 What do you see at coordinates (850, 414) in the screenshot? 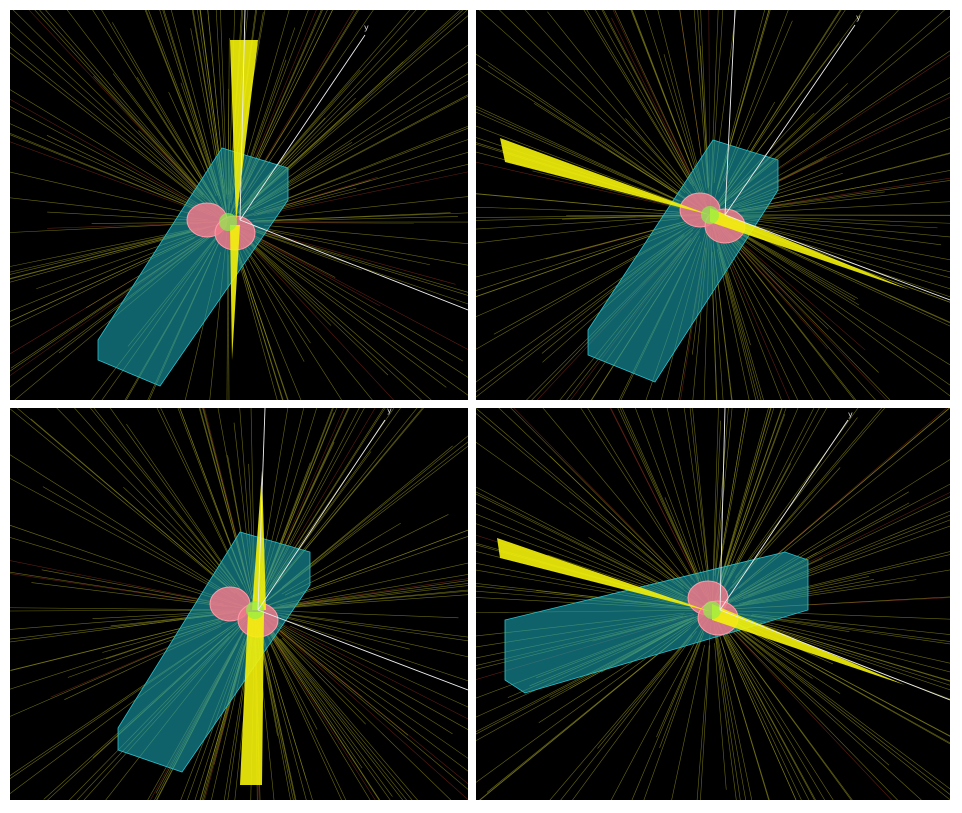
I see `axis-label: y` at bounding box center [850, 414].